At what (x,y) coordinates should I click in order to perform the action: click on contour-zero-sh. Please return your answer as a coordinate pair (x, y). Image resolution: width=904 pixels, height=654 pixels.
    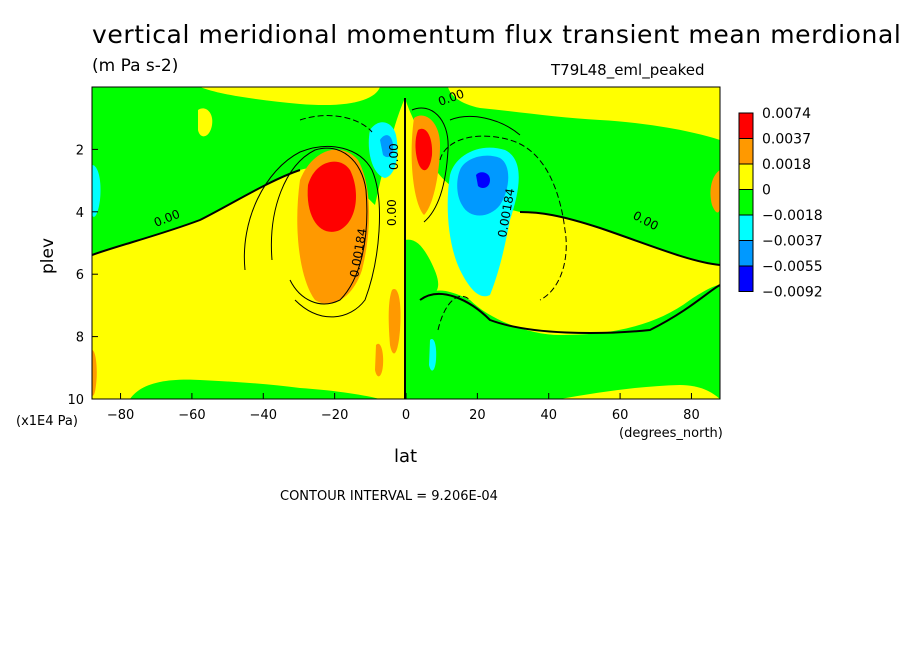
    Looking at the image, I should click on (196, 212).